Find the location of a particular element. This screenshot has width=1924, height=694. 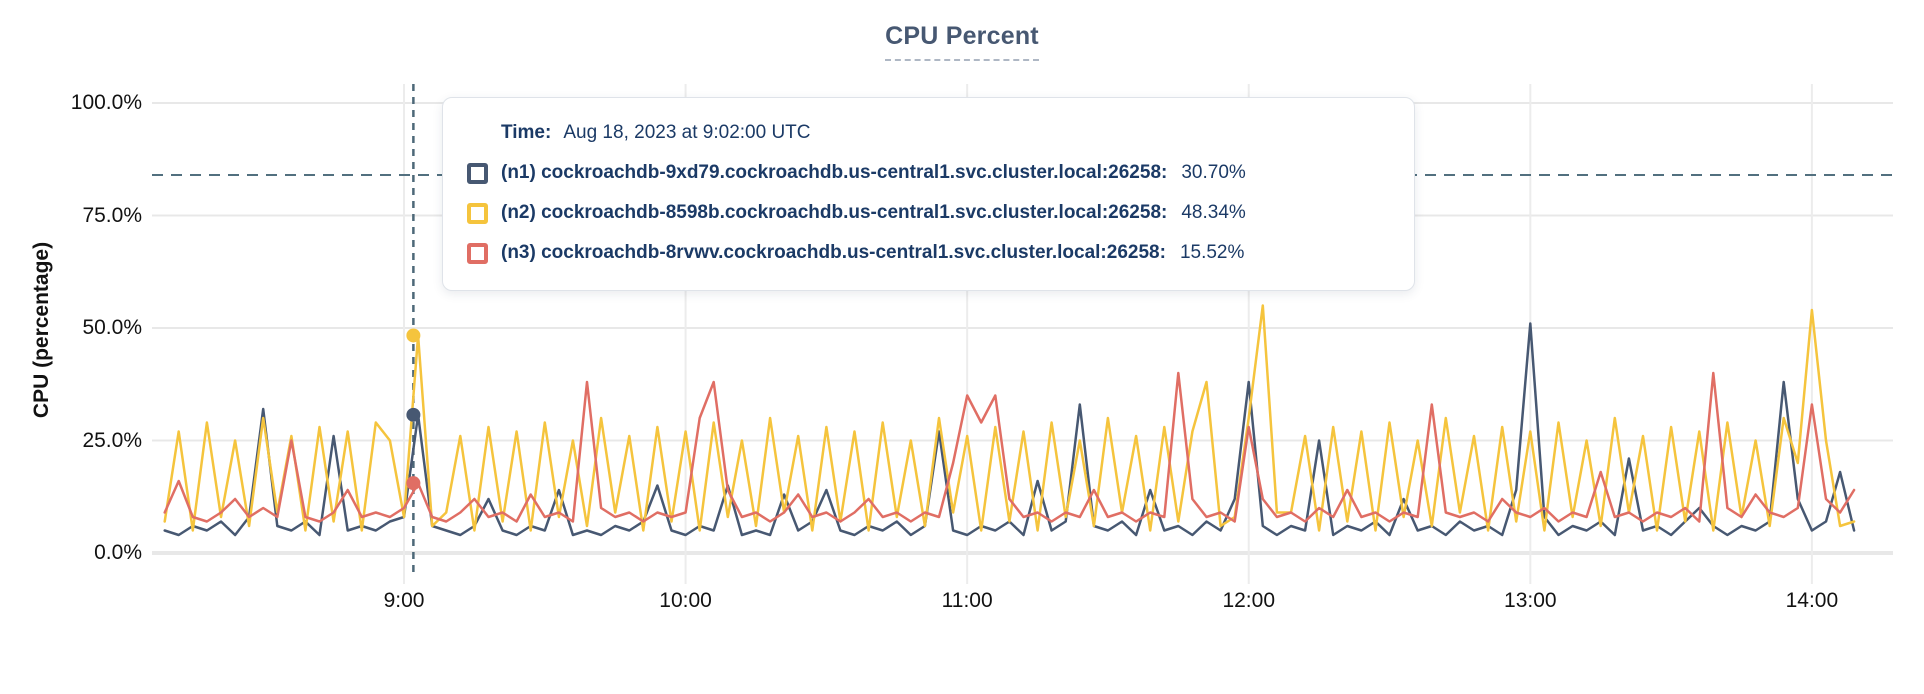

series-value: 48.34% is located at coordinates (1213, 212).